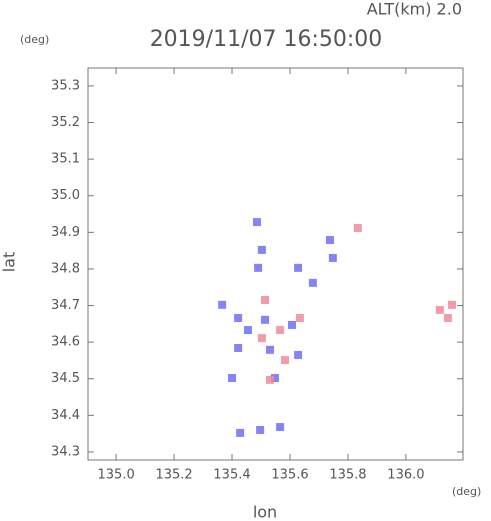  I want to click on x-axis-label: lon, so click(265, 512).